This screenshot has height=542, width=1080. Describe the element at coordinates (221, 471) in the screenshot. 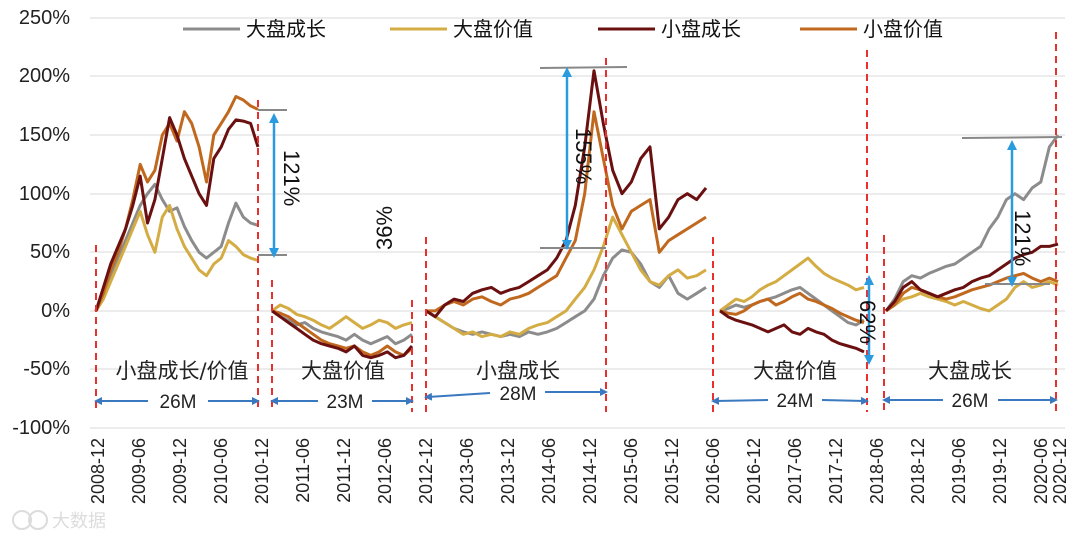

I see `x-tick-label: 2010-06` at that location.